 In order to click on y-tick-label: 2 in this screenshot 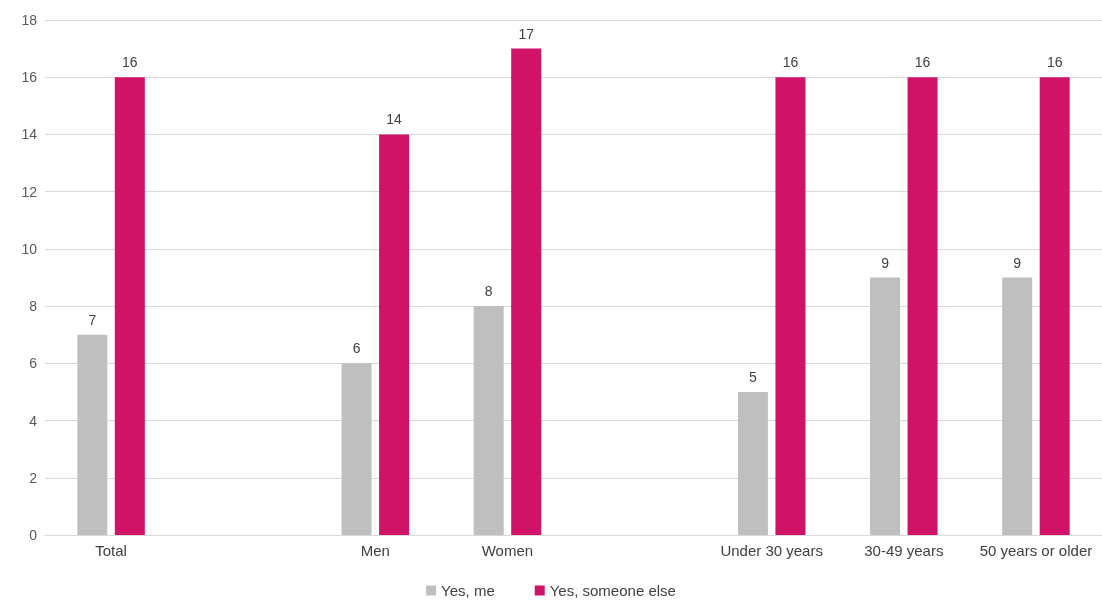, I will do `click(33, 477)`.